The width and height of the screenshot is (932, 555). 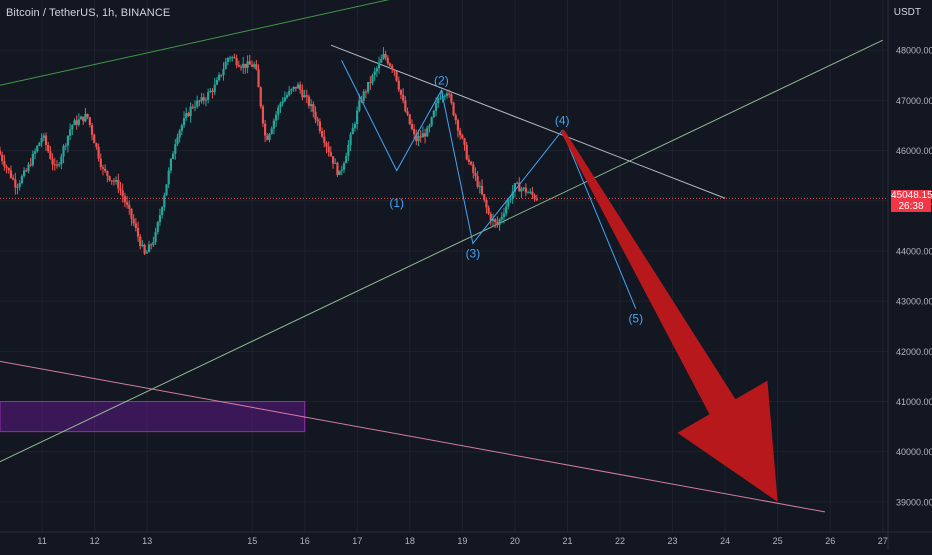 What do you see at coordinates (911, 196) in the screenshot?
I see `current-price-tag: 45048.15` at bounding box center [911, 196].